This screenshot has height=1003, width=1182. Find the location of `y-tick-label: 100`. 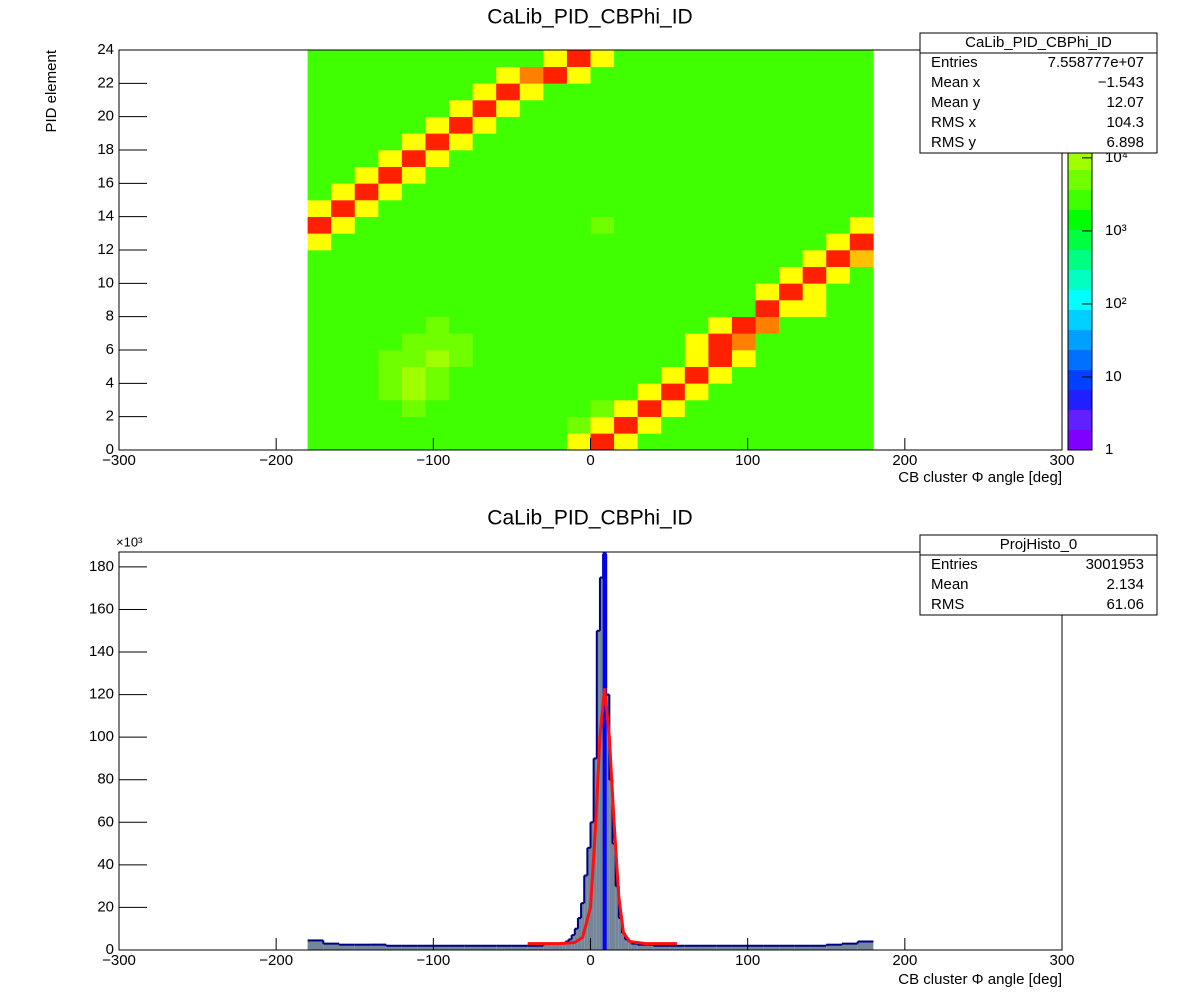

y-tick-label: 100 is located at coordinates (101, 736).